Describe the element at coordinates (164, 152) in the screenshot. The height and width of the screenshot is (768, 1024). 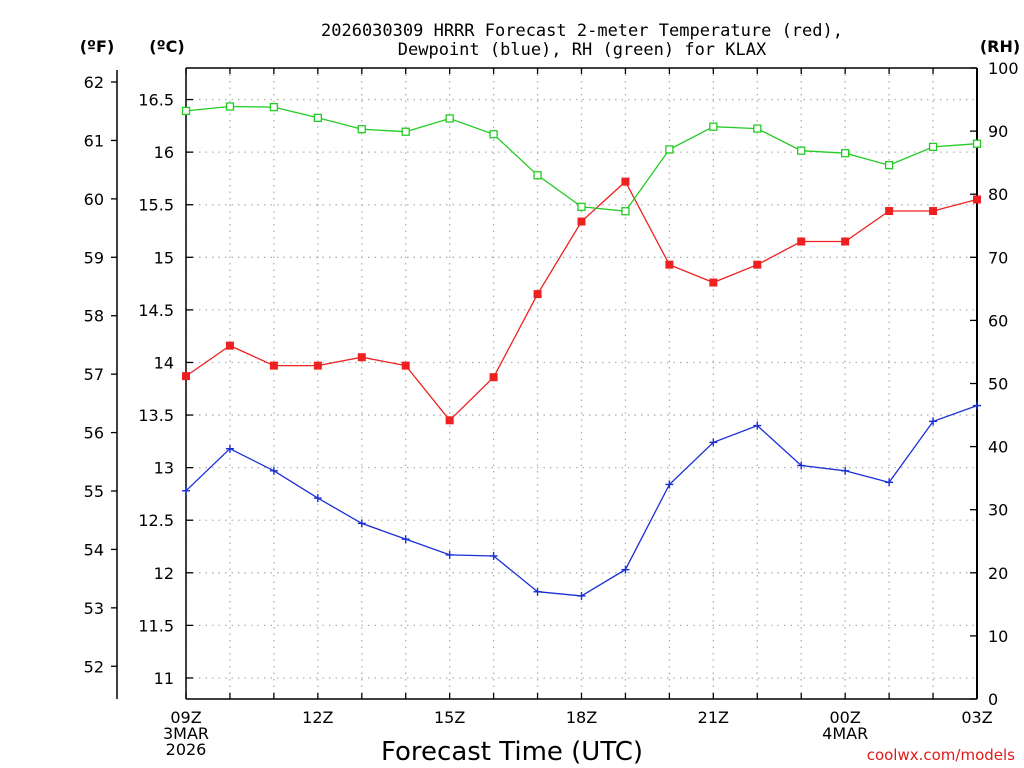
I see `celsius-tick-label: 16` at that location.